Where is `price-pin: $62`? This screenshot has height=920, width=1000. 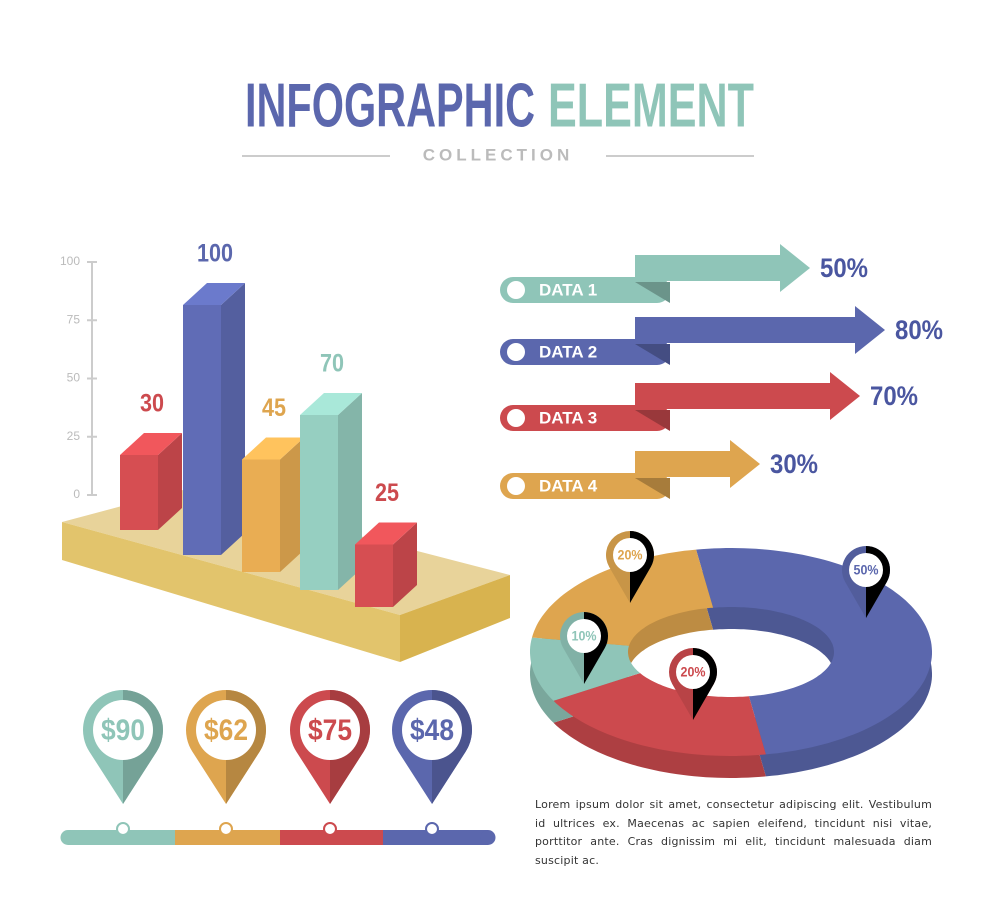
price-pin: $62 is located at coordinates (225, 747).